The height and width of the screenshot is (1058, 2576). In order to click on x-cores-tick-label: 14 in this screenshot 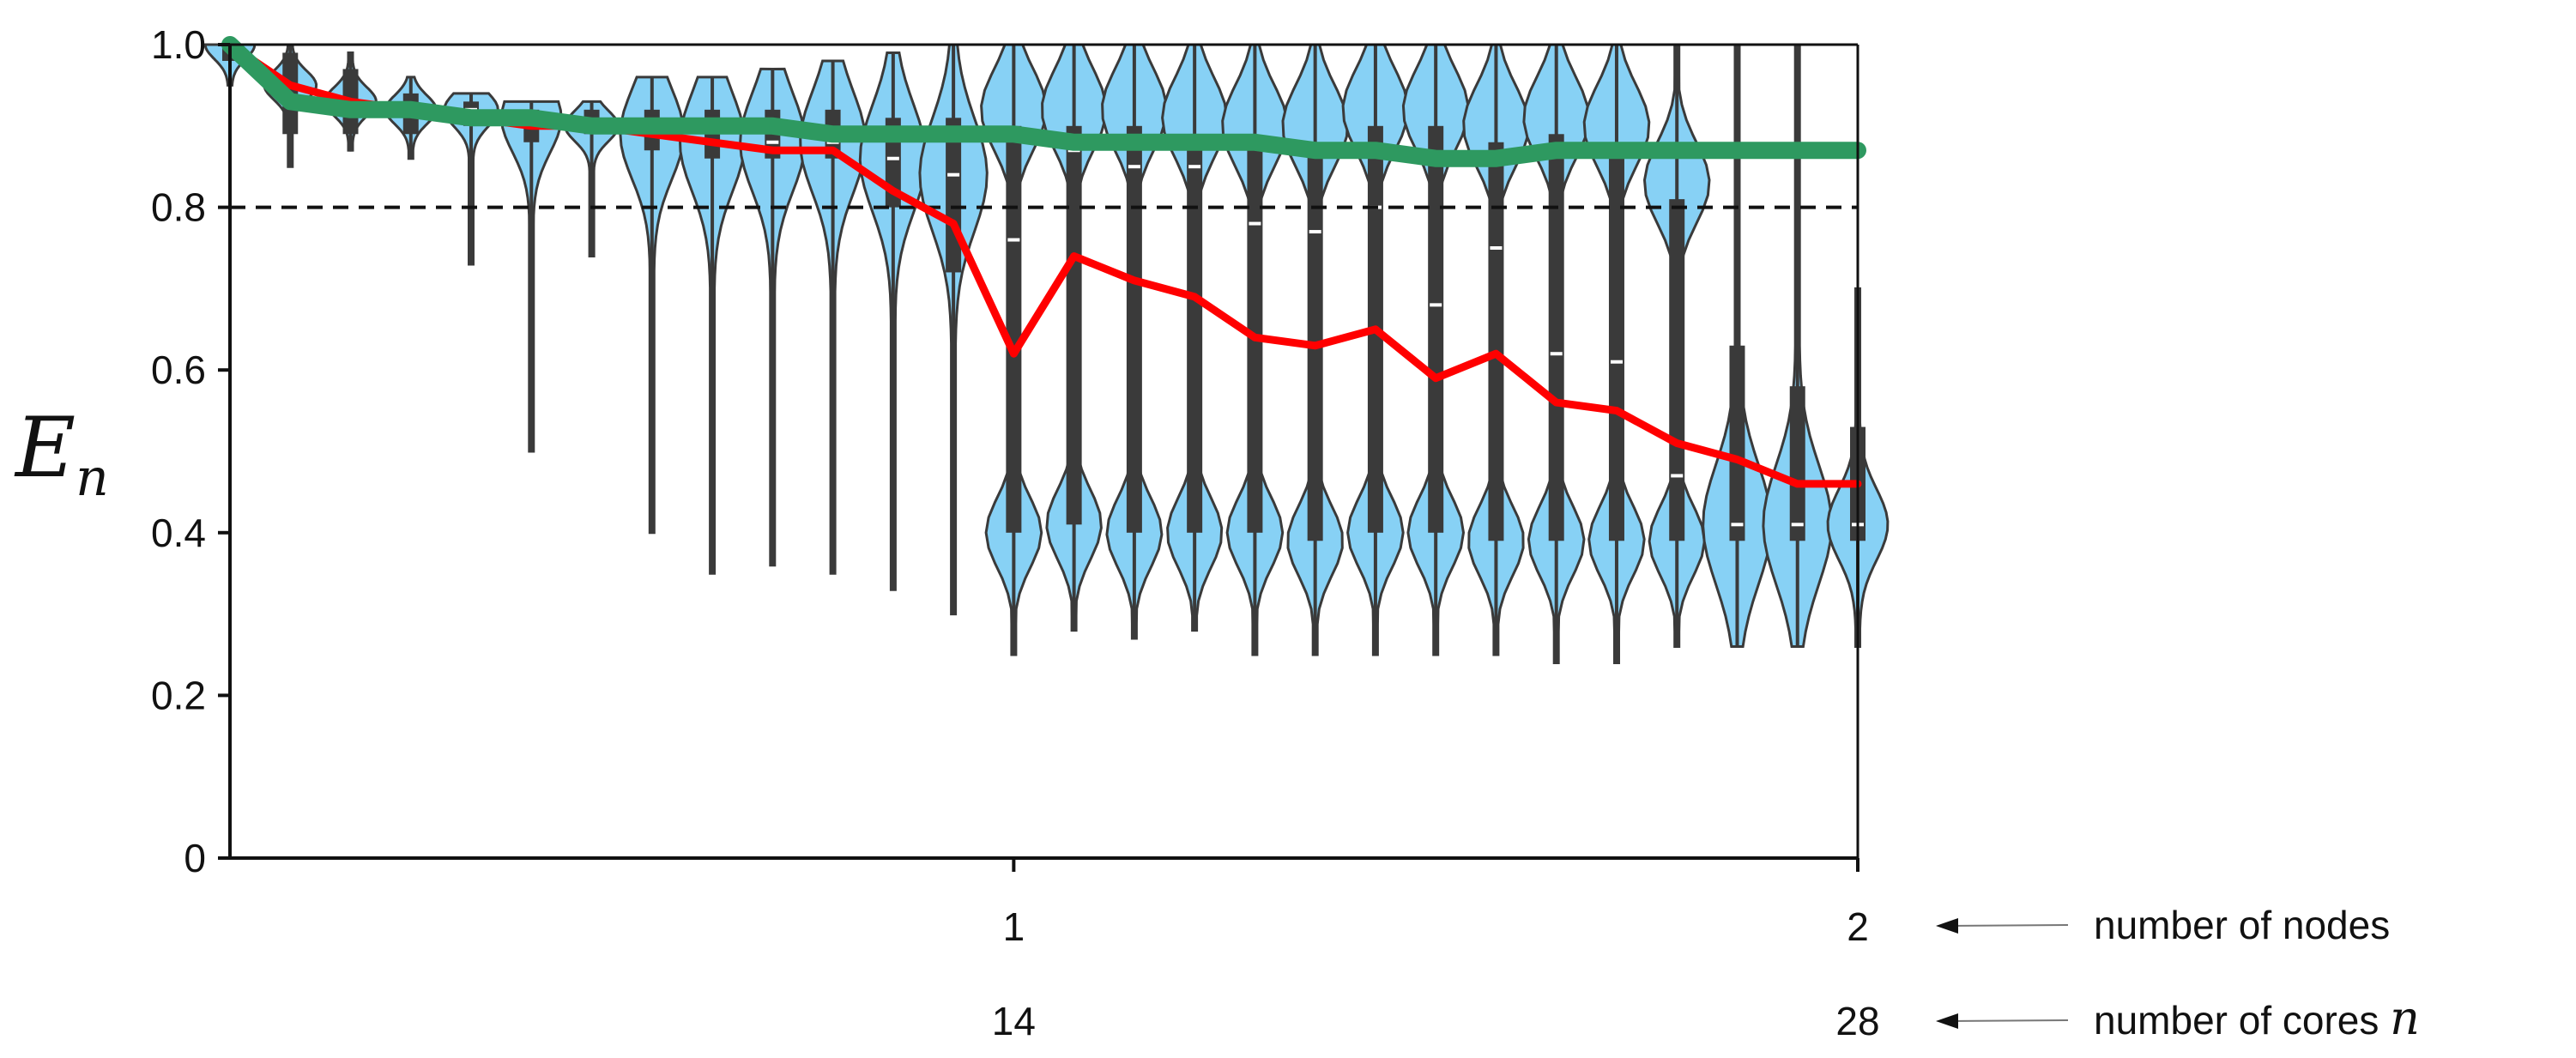, I will do `click(1014, 1021)`.